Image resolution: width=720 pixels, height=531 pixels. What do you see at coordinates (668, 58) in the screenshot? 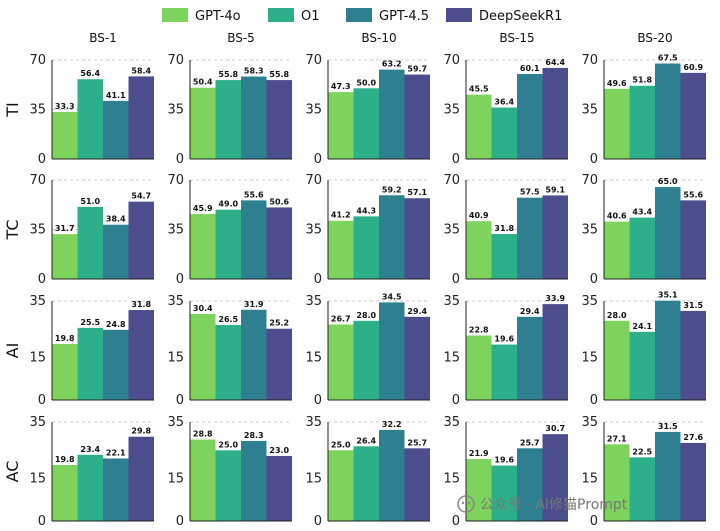
I see `bar-value-label: 67.5` at bounding box center [668, 58].